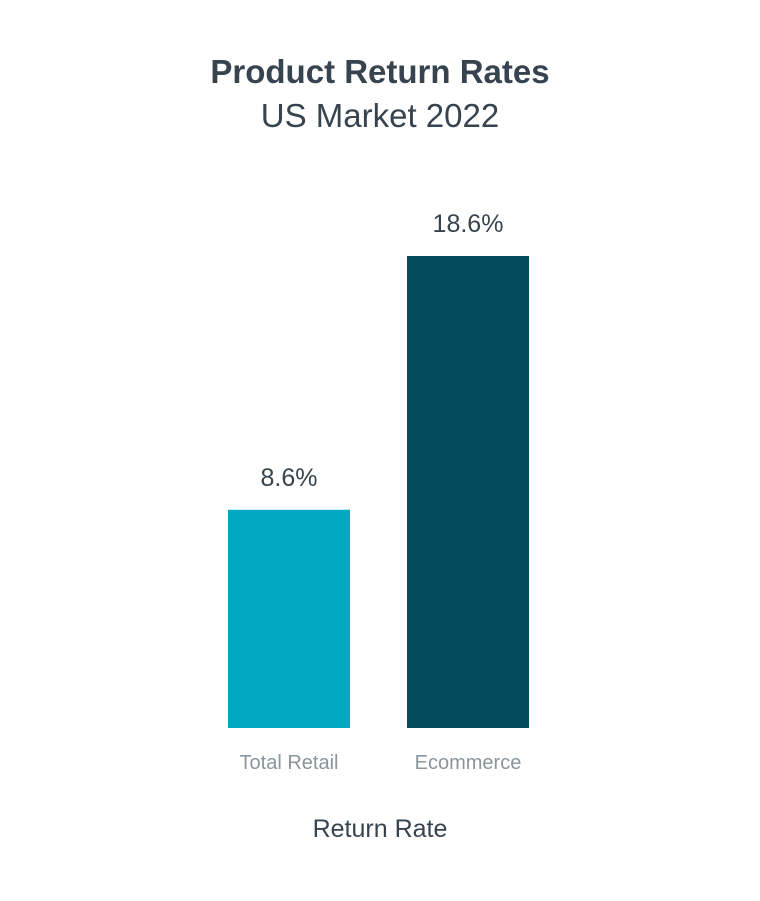  I want to click on chart-subtitle: US Market 2022, so click(380, 115).